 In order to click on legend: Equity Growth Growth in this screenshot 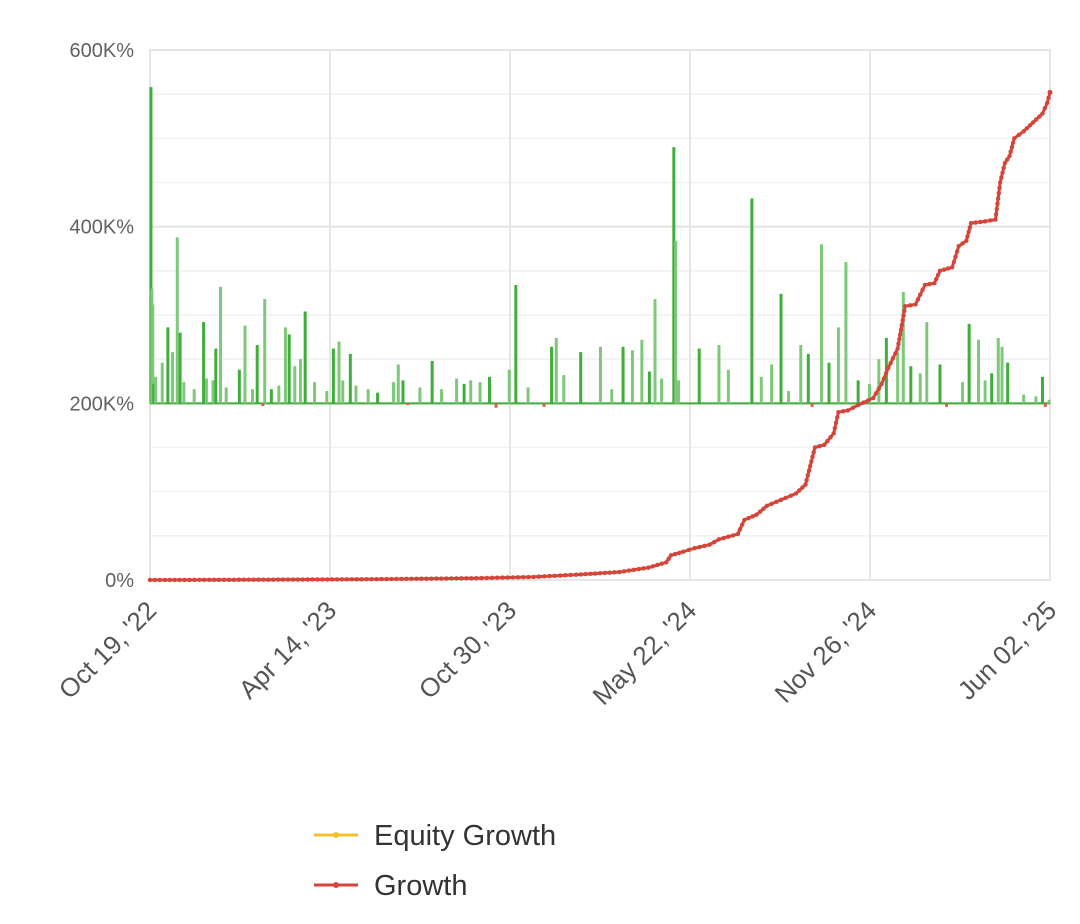, I will do `click(435, 861)`.